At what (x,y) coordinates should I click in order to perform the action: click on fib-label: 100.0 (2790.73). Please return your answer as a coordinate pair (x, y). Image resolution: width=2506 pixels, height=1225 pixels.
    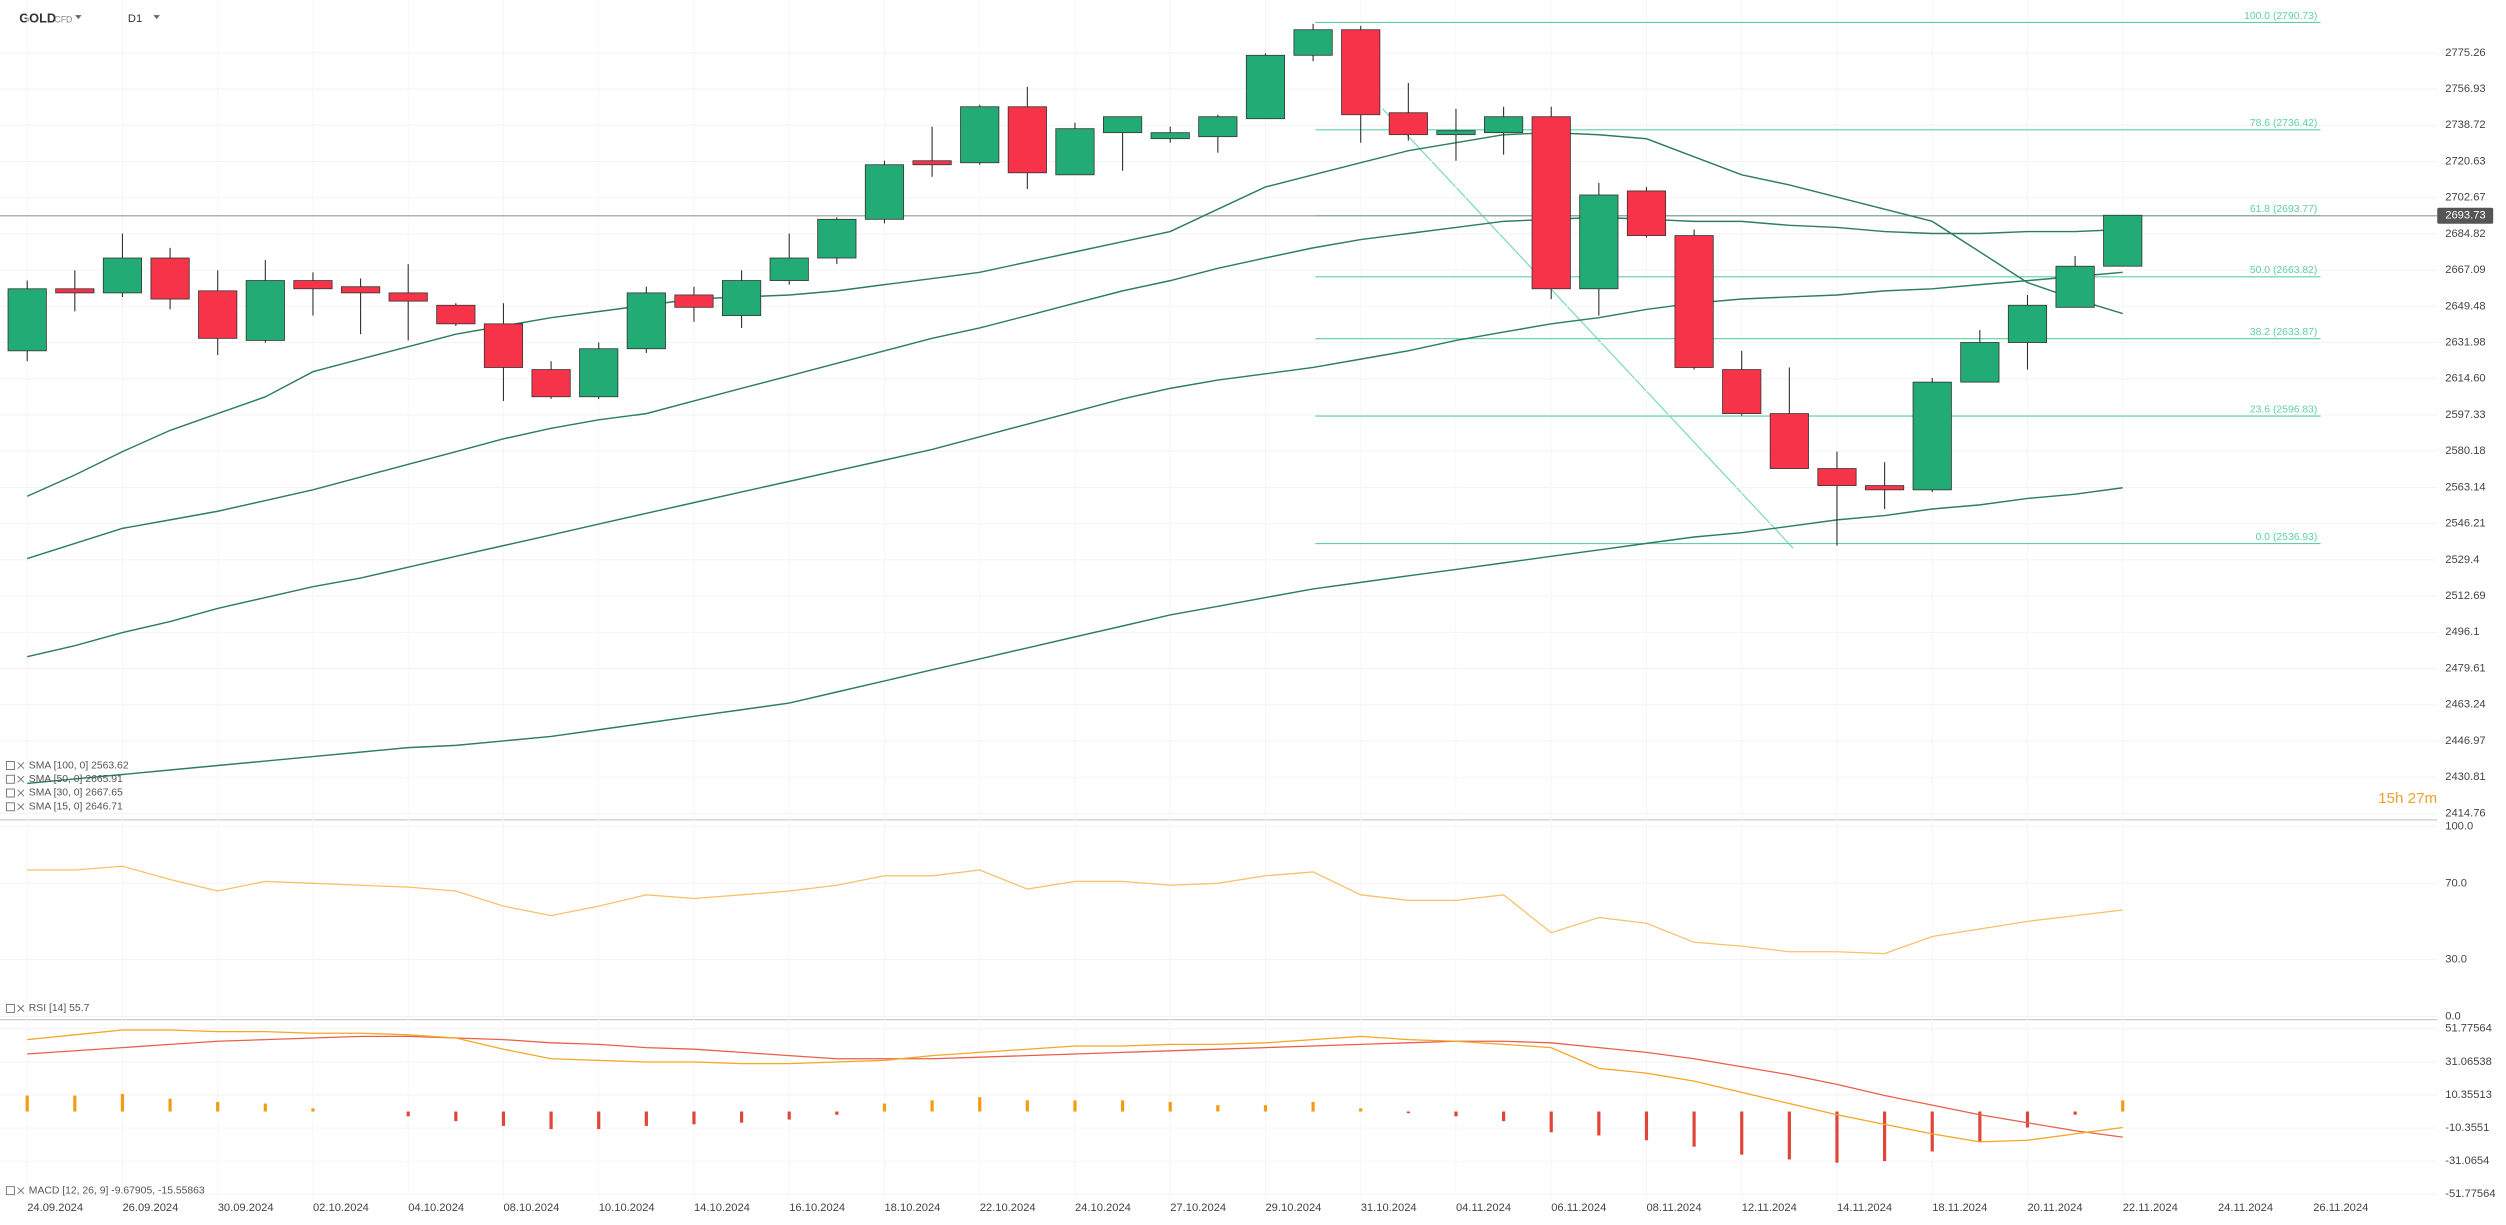
    Looking at the image, I should click on (2280, 16).